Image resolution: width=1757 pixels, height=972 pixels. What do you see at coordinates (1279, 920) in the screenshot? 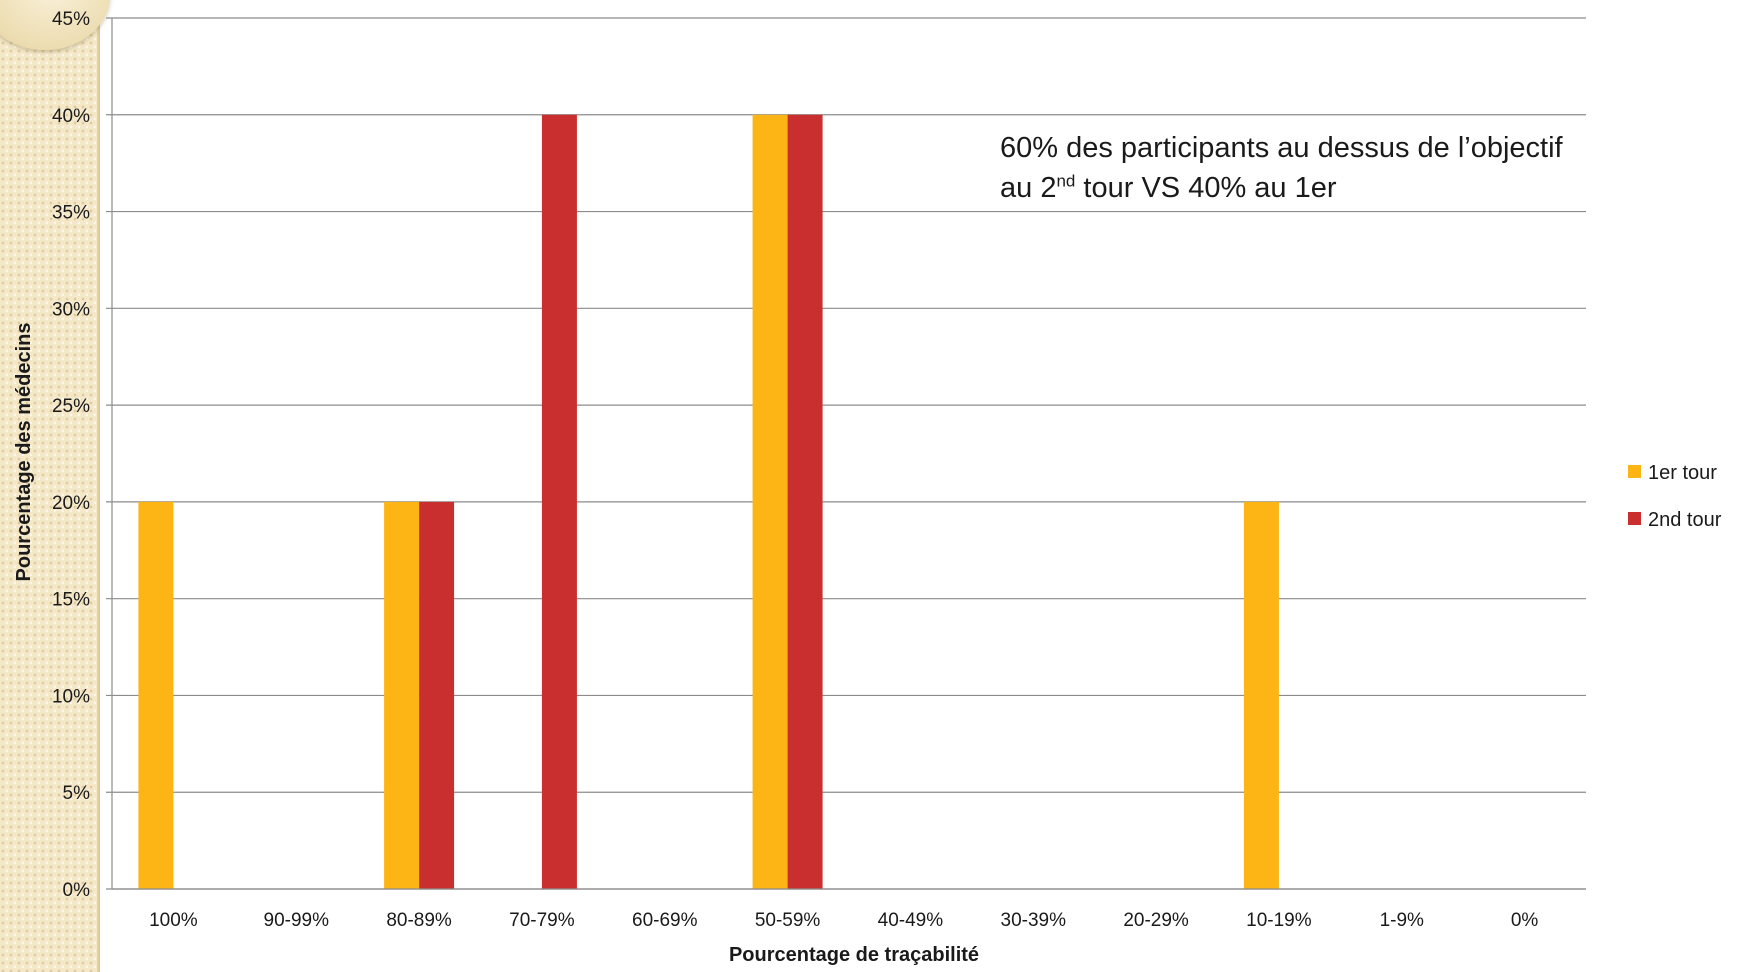
I see `x-tick-label-9: 10-19%` at bounding box center [1279, 920].